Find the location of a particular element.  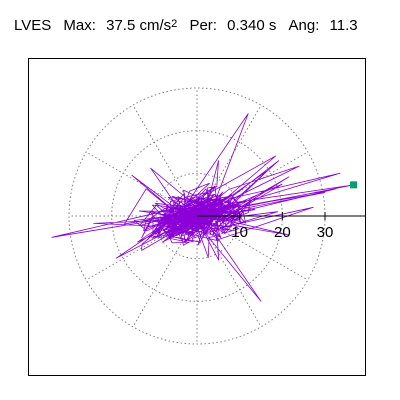

max-unit-exponent: 2 is located at coordinates (174, 24).